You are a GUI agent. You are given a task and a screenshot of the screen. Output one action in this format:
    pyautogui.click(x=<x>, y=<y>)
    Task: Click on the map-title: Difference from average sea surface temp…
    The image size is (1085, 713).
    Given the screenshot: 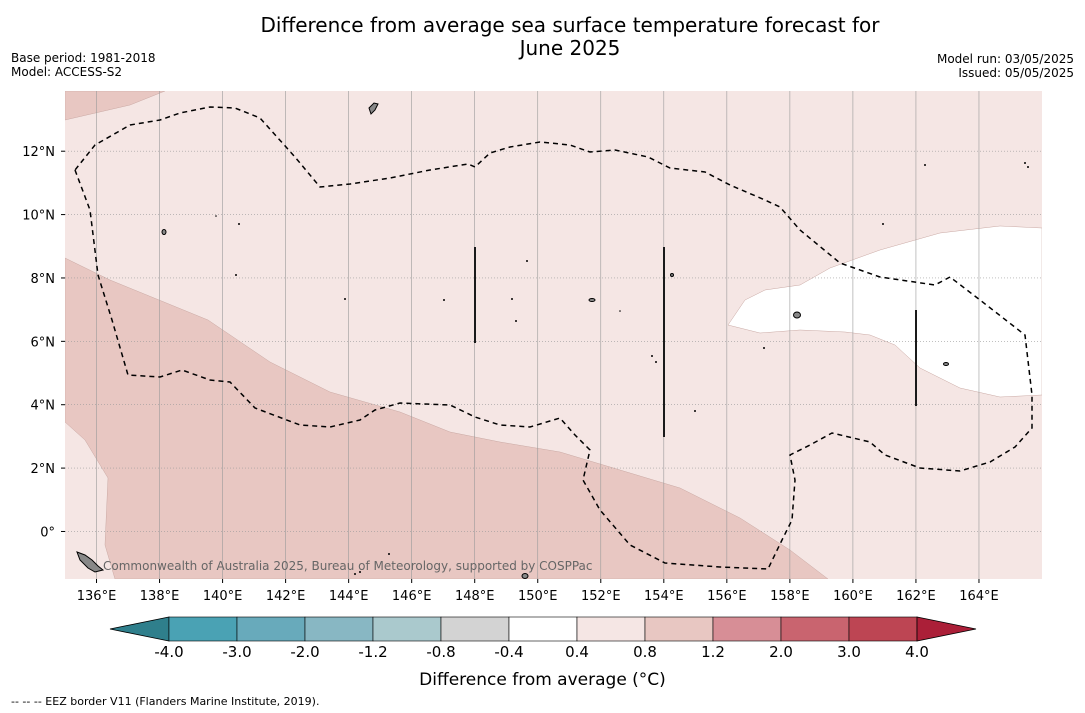 What is the action you would take?
    pyautogui.click(x=570, y=37)
    